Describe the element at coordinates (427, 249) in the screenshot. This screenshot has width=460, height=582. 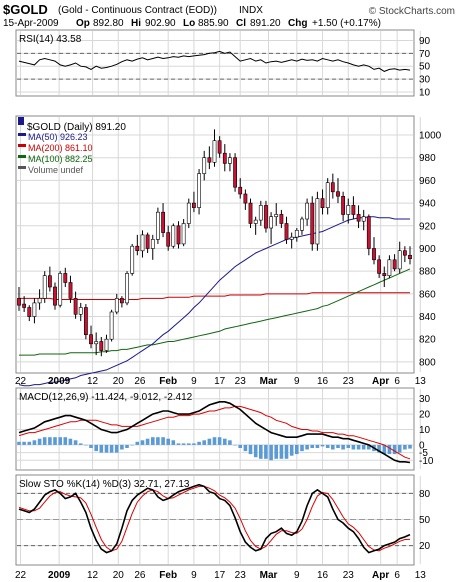
I see `price-tick-label: 900` at that location.